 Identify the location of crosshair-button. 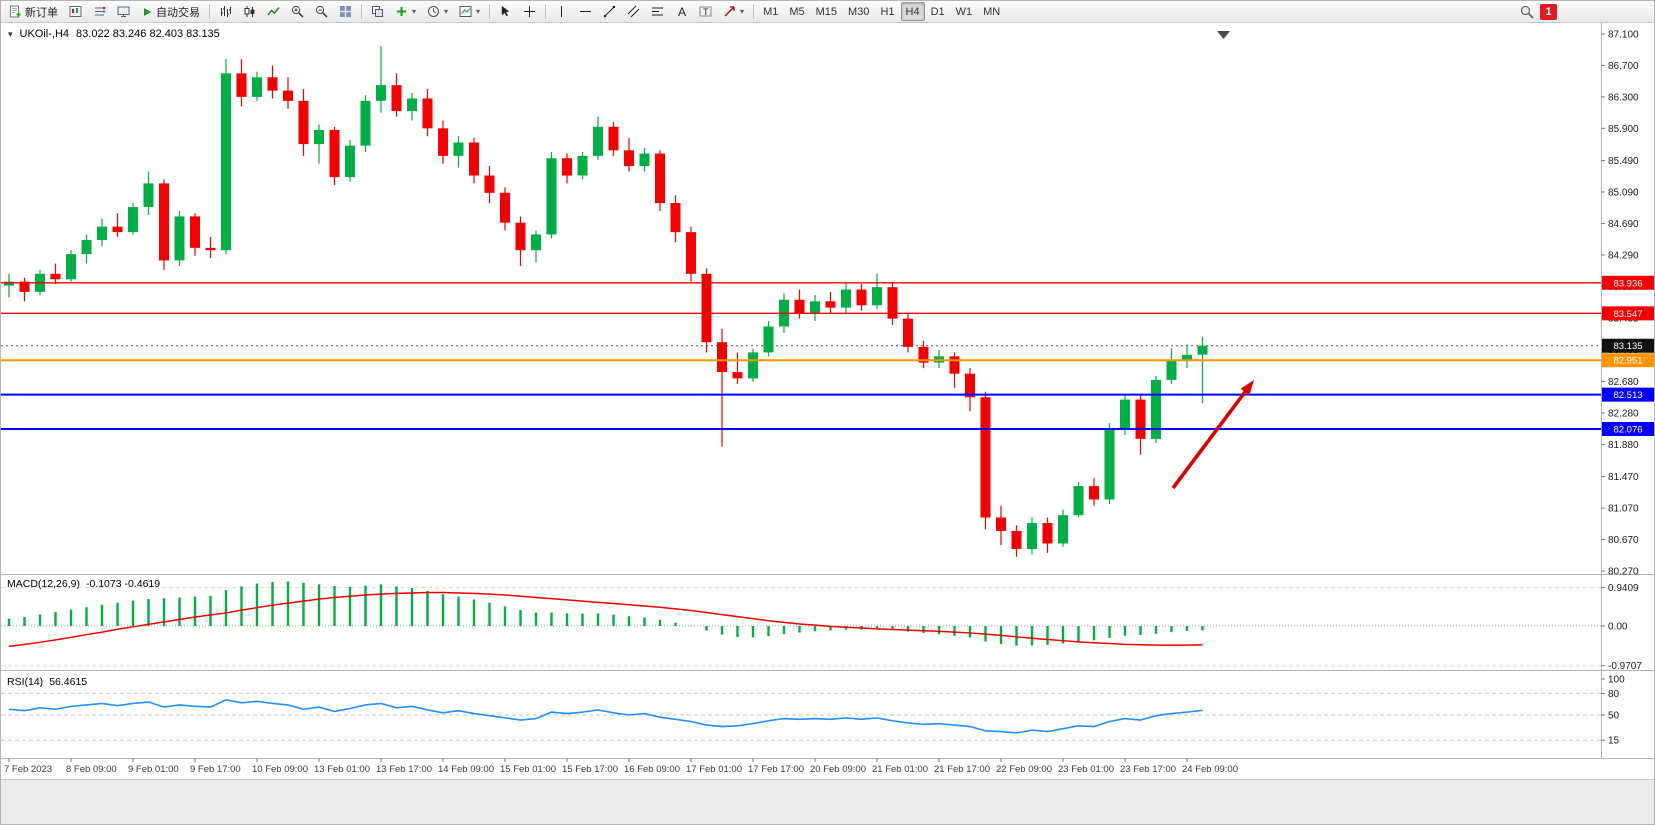
(529, 11).